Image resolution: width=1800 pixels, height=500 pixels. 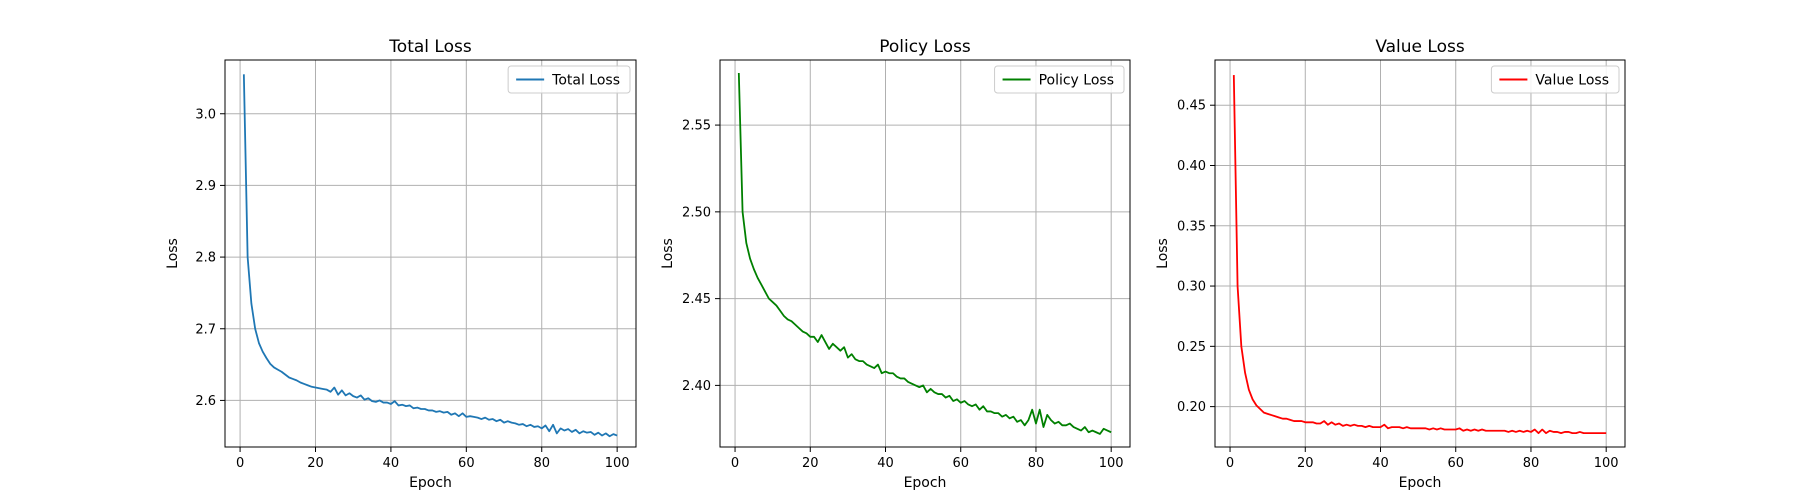 I want to click on y-tick-label: 2.40, so click(x=696, y=386).